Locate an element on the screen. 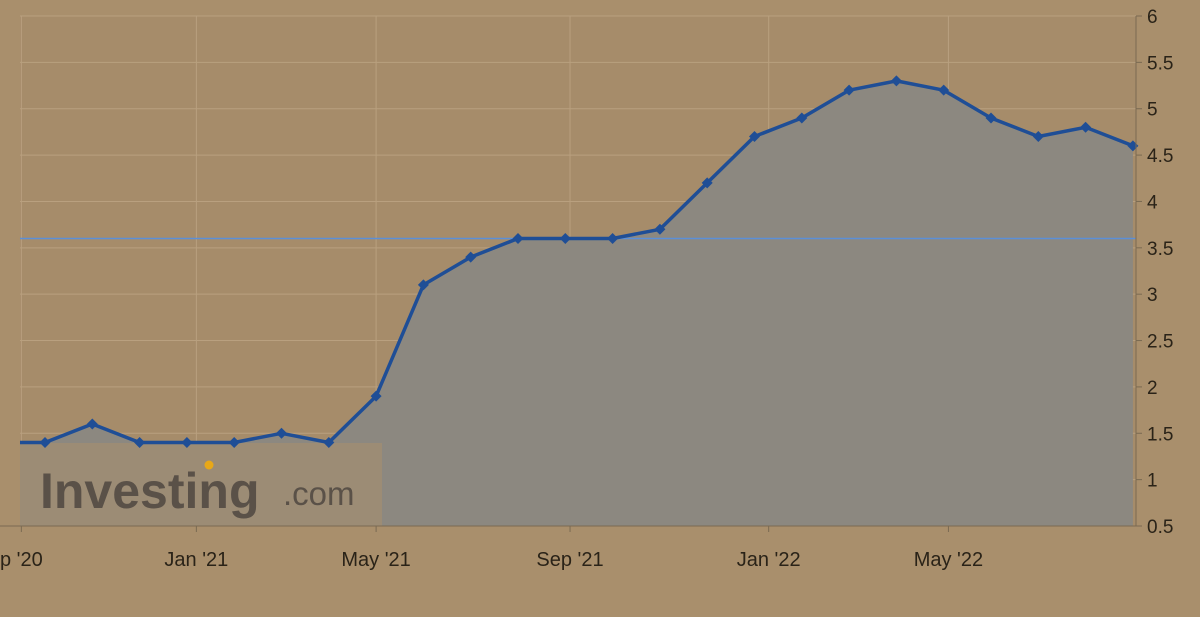 The width and height of the screenshot is (1200, 617). y-tick-label: 3.5 is located at coordinates (1160, 249).